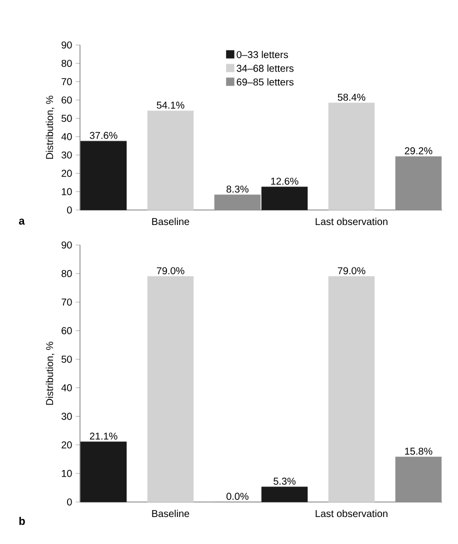  What do you see at coordinates (237, 496) in the screenshot?
I see `data-label: 0.0%` at bounding box center [237, 496].